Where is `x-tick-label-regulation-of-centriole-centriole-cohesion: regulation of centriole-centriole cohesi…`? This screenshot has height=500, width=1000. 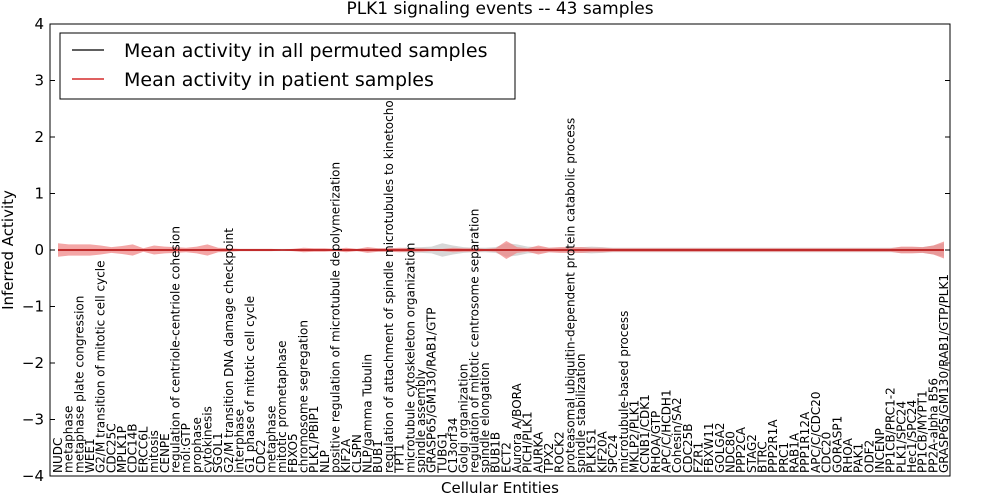 x-tick-label-regulation-of-centriole-centriole-cohesion: regulation of centriole-centriole cohesi… is located at coordinates (175, 349).